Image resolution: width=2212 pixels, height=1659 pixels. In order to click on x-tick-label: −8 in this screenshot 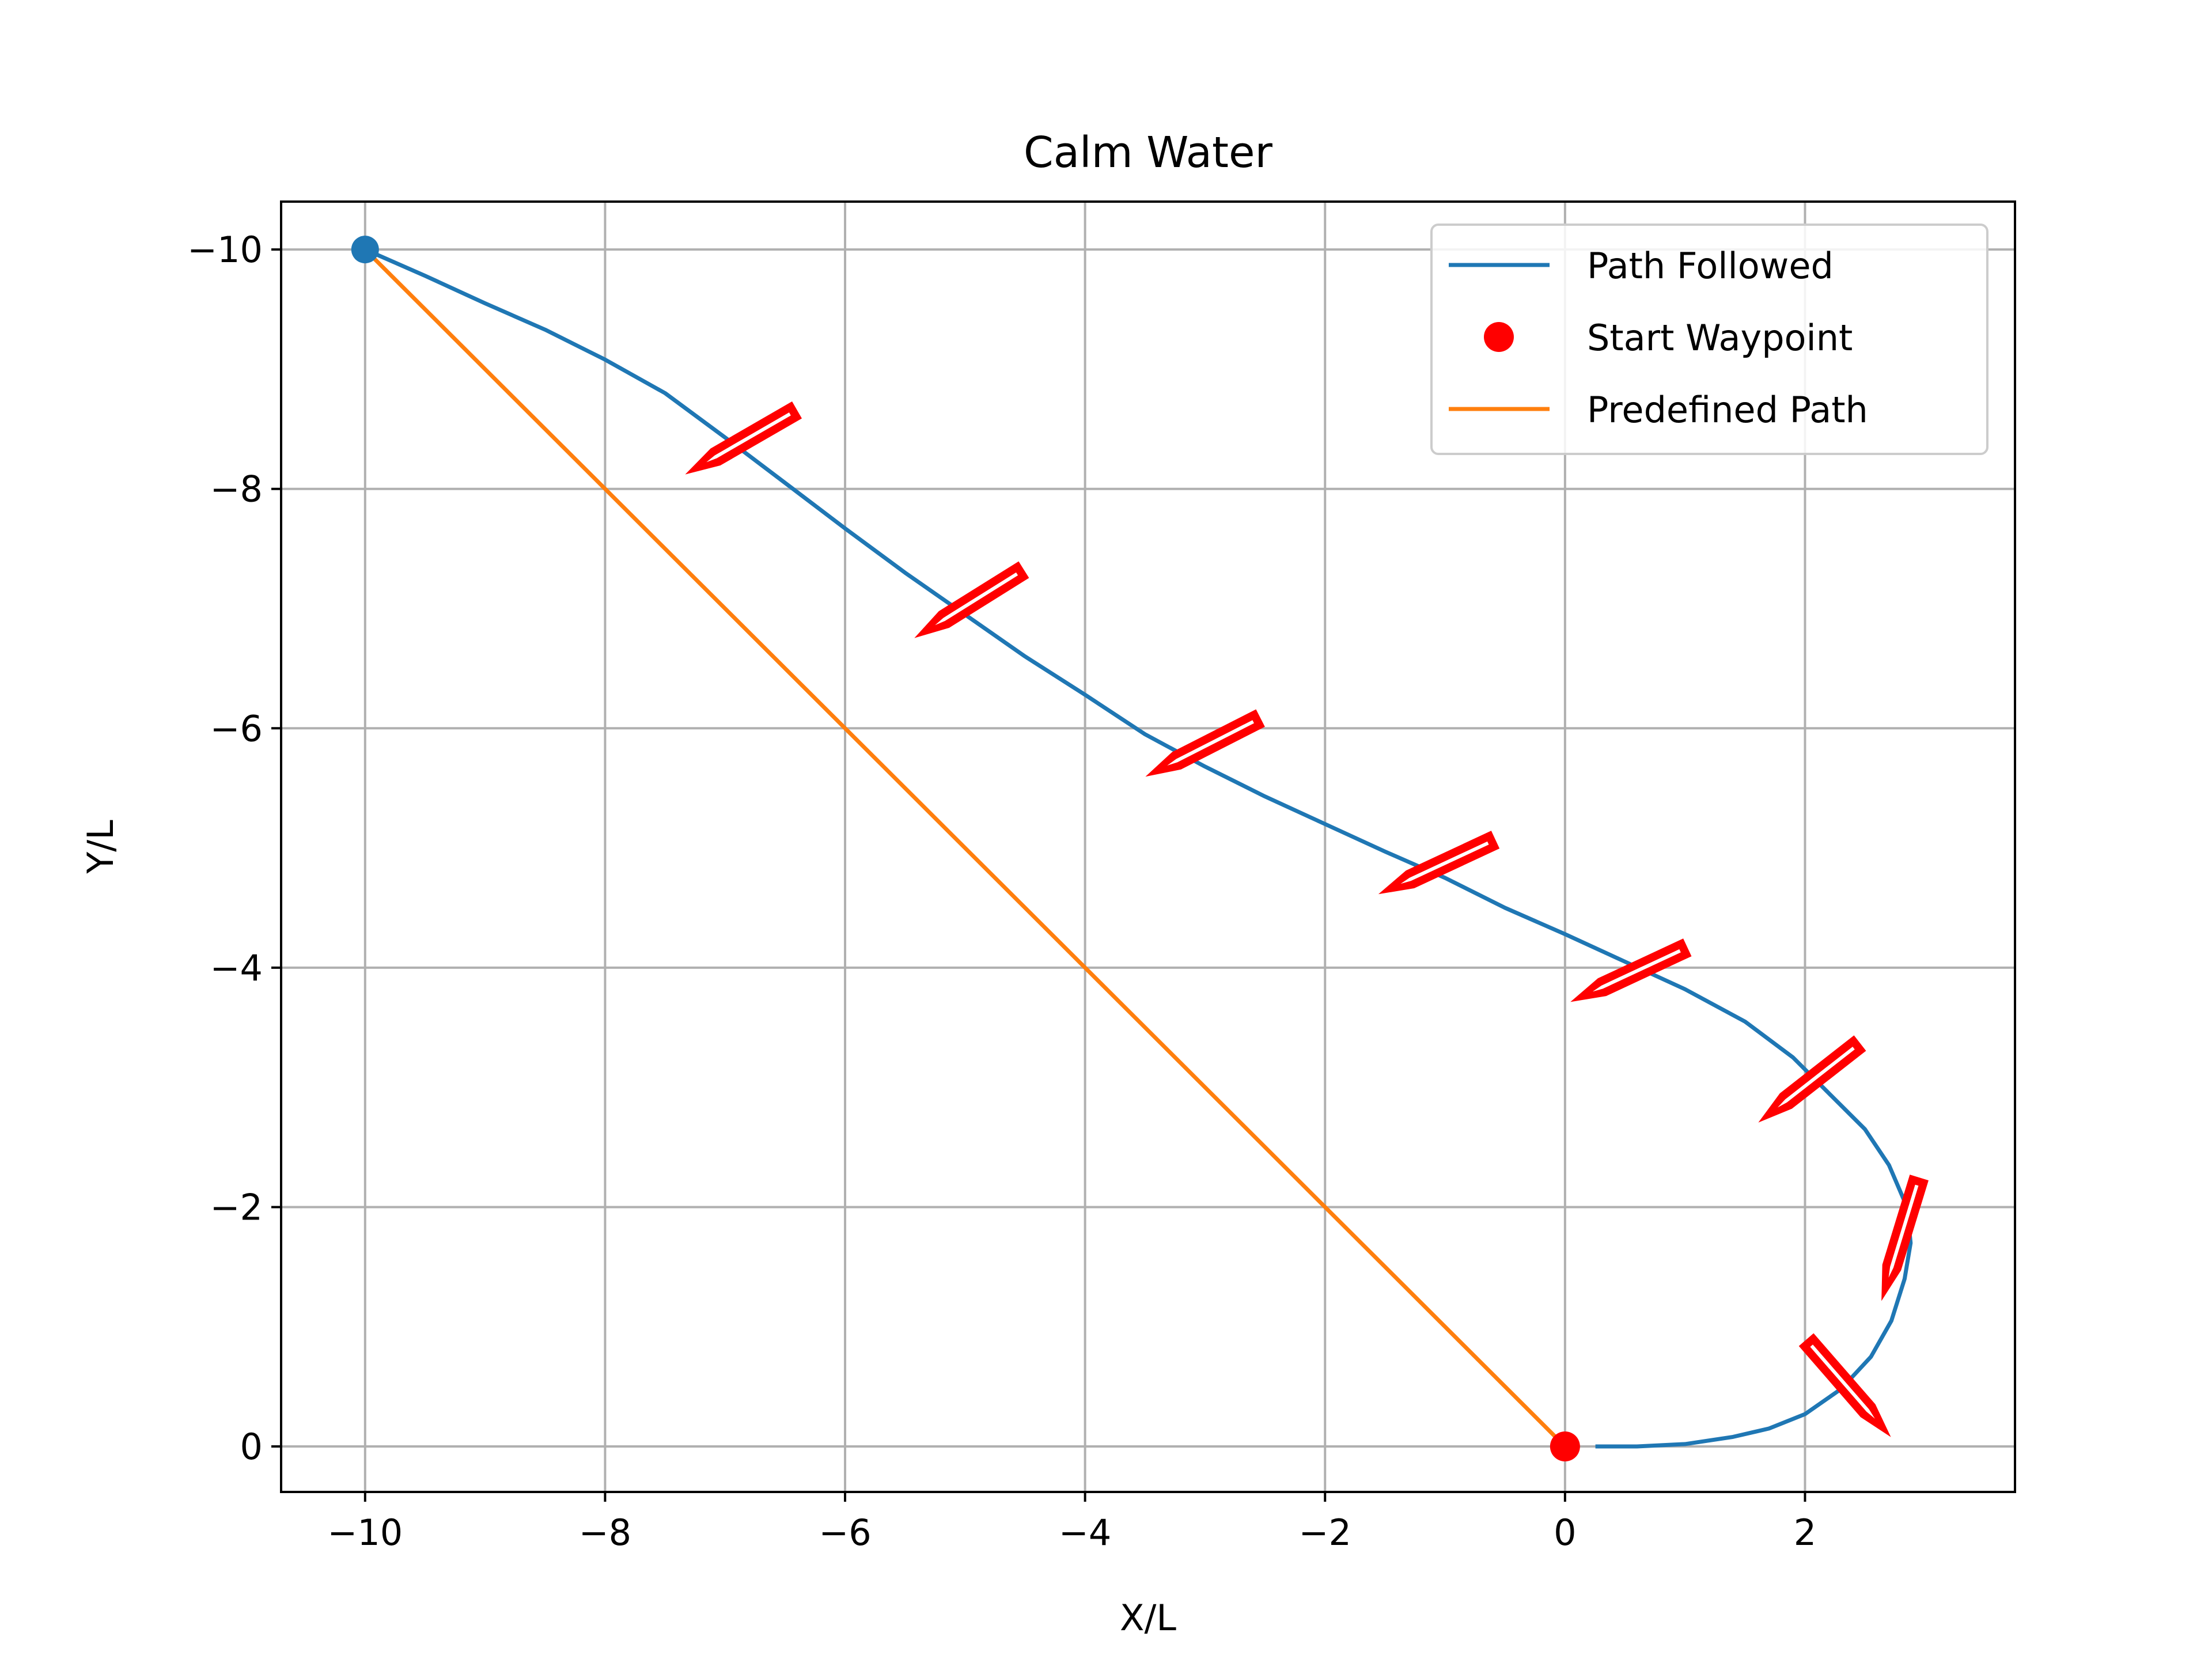, I will do `click(605, 1533)`.